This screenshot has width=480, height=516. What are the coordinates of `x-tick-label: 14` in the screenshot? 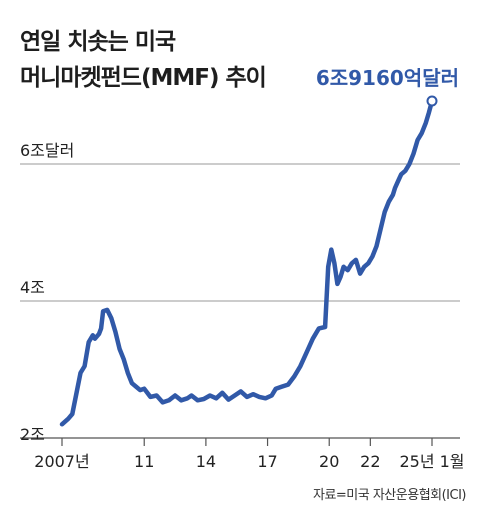 It's located at (206, 461).